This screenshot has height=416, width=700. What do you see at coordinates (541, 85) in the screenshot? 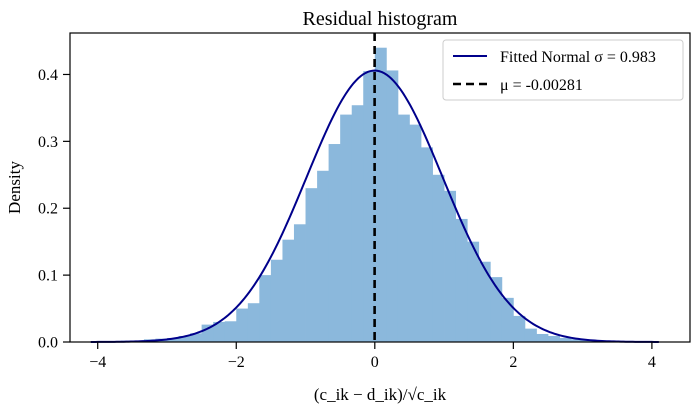
I see `legend-label-mean: μ = -0.00281` at bounding box center [541, 85].